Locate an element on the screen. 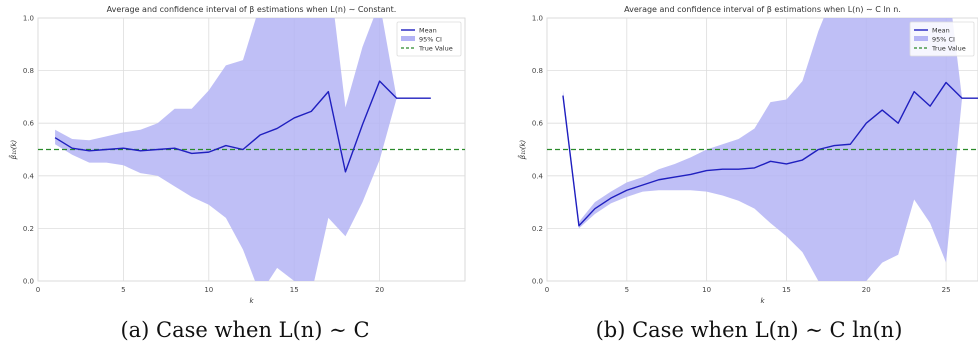 This screenshot has width=978, height=356. figure-caption: (b) Case when L(n) ∼ C ln(n) is located at coordinates (749, 330).